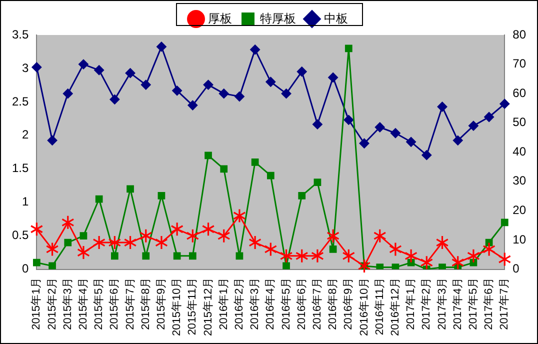  What do you see at coordinates (333, 303) in the screenshot?
I see `x-tick-label: 2016年8月` at bounding box center [333, 303].